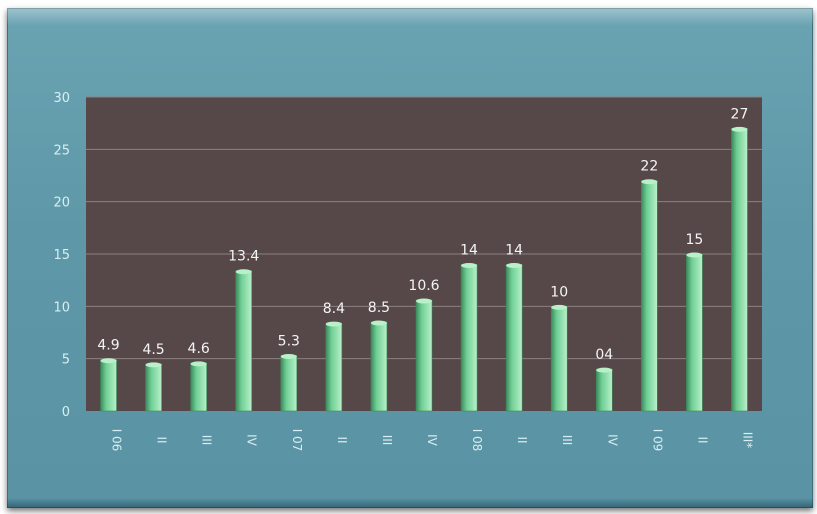  What do you see at coordinates (289, 342) in the screenshot?
I see `data-label: 5.3` at bounding box center [289, 342].